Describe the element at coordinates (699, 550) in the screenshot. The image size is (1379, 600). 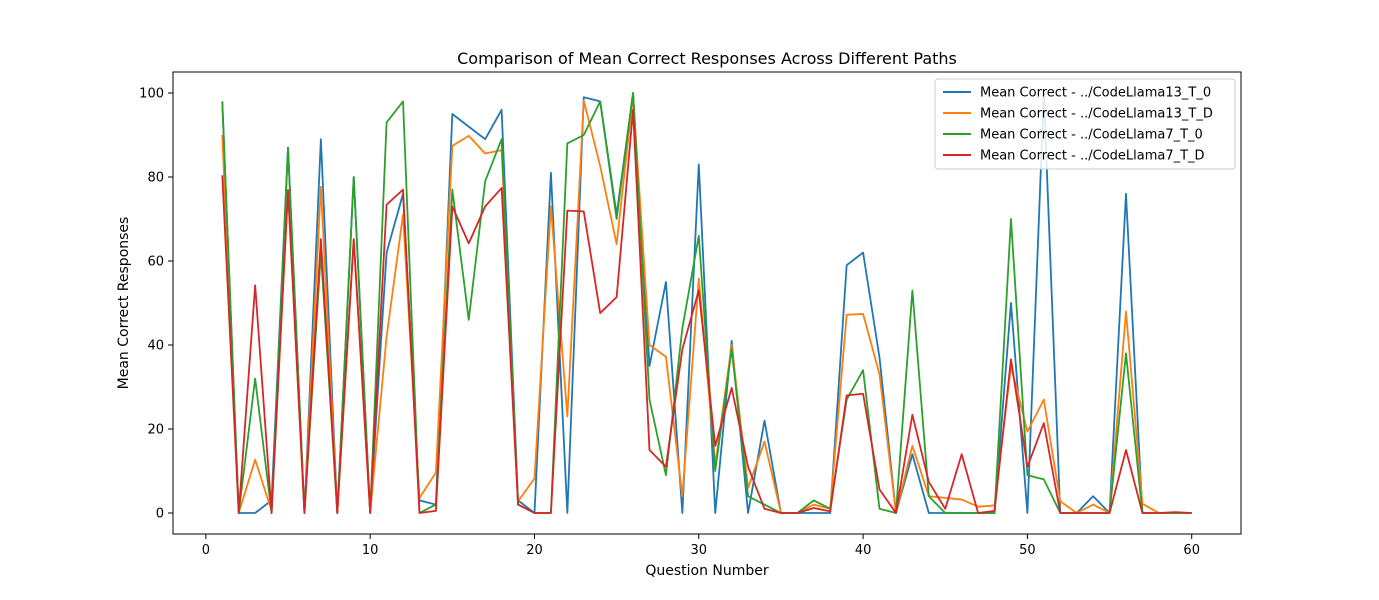
I see `x-tick-label: 30` at that location.